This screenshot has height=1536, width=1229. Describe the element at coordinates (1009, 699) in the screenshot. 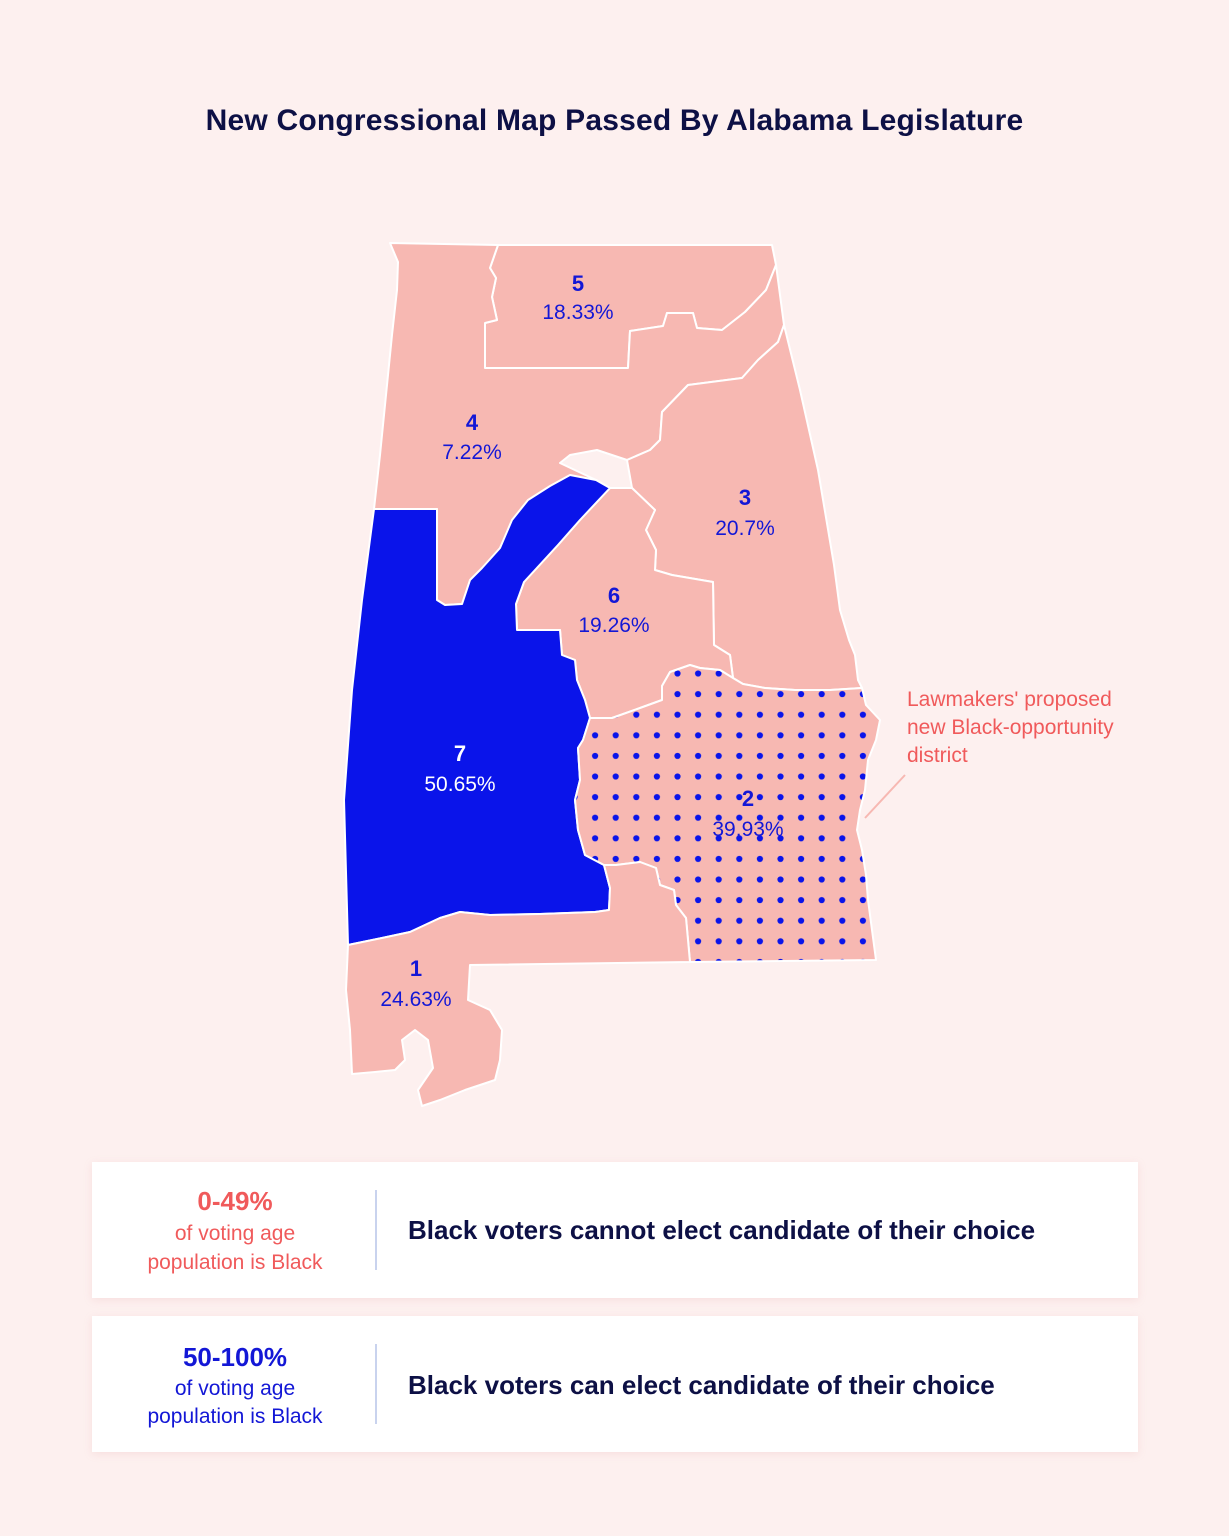

I see `callout-line-1: Lawmakers' proposed` at that location.